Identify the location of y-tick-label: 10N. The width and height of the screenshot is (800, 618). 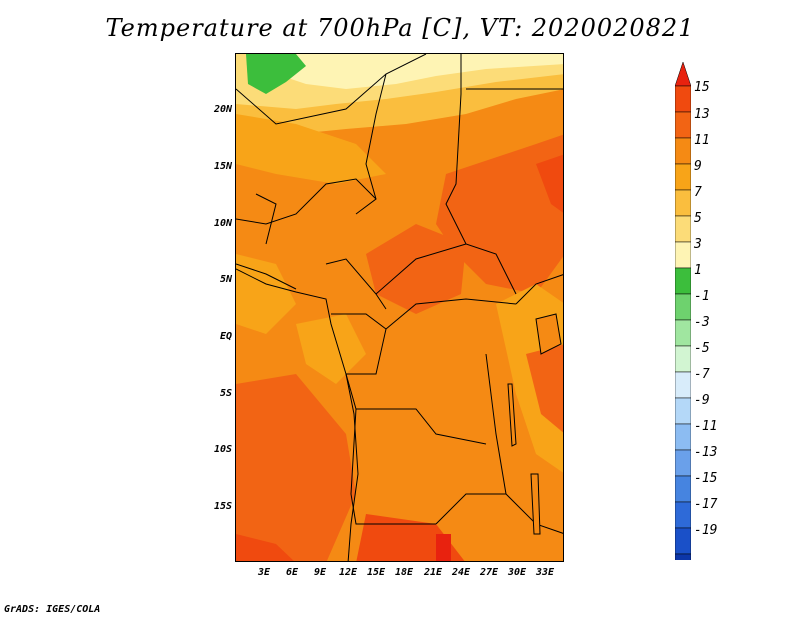
(222, 223).